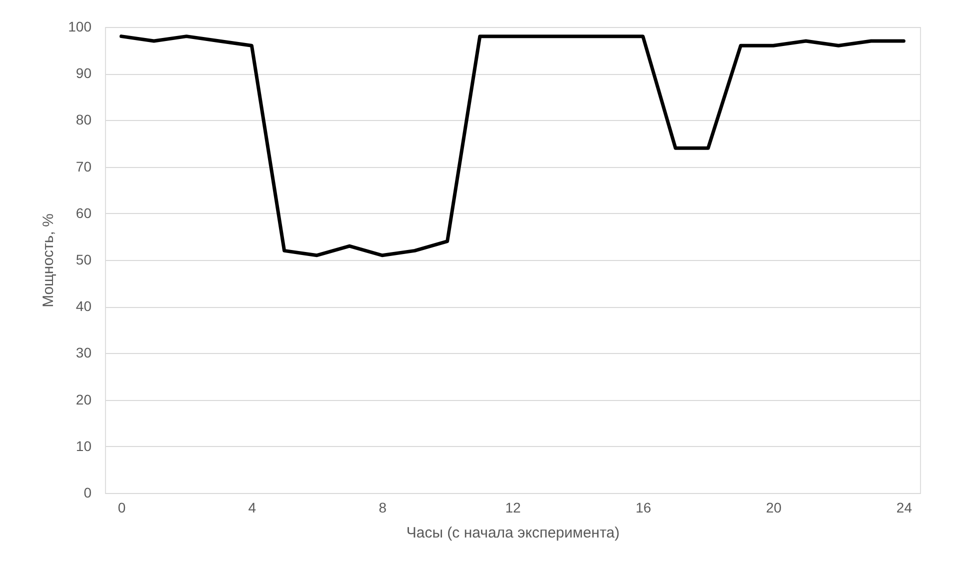  I want to click on y-tick-label: 0, so click(88, 492).